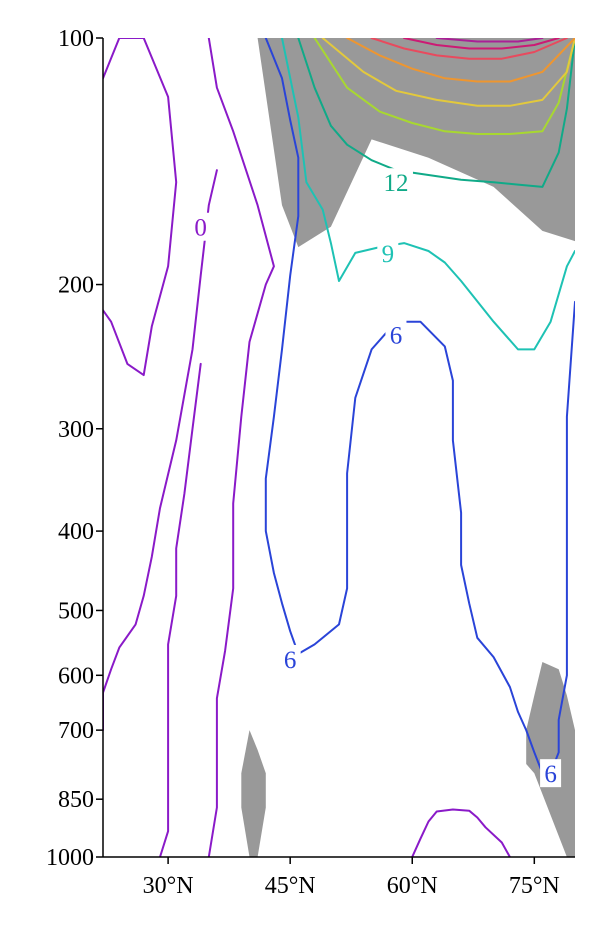 The width and height of the screenshot is (596, 937). I want to click on y-tick-label: 100, so click(76, 39).